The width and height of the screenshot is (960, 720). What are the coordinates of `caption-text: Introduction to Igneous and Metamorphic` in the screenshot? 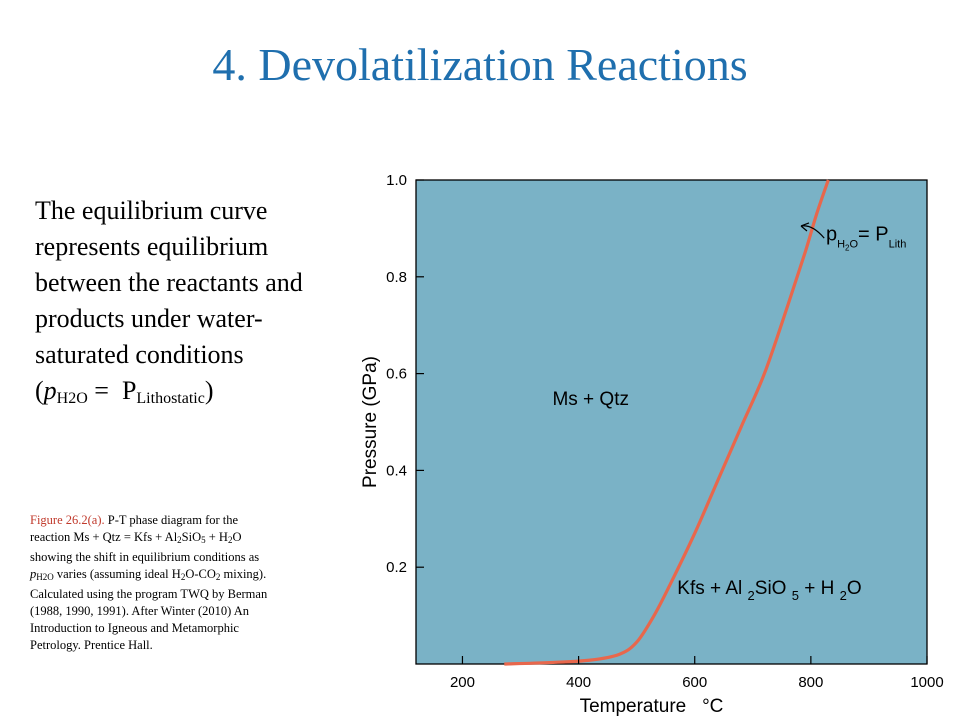 It's located at (134, 628).